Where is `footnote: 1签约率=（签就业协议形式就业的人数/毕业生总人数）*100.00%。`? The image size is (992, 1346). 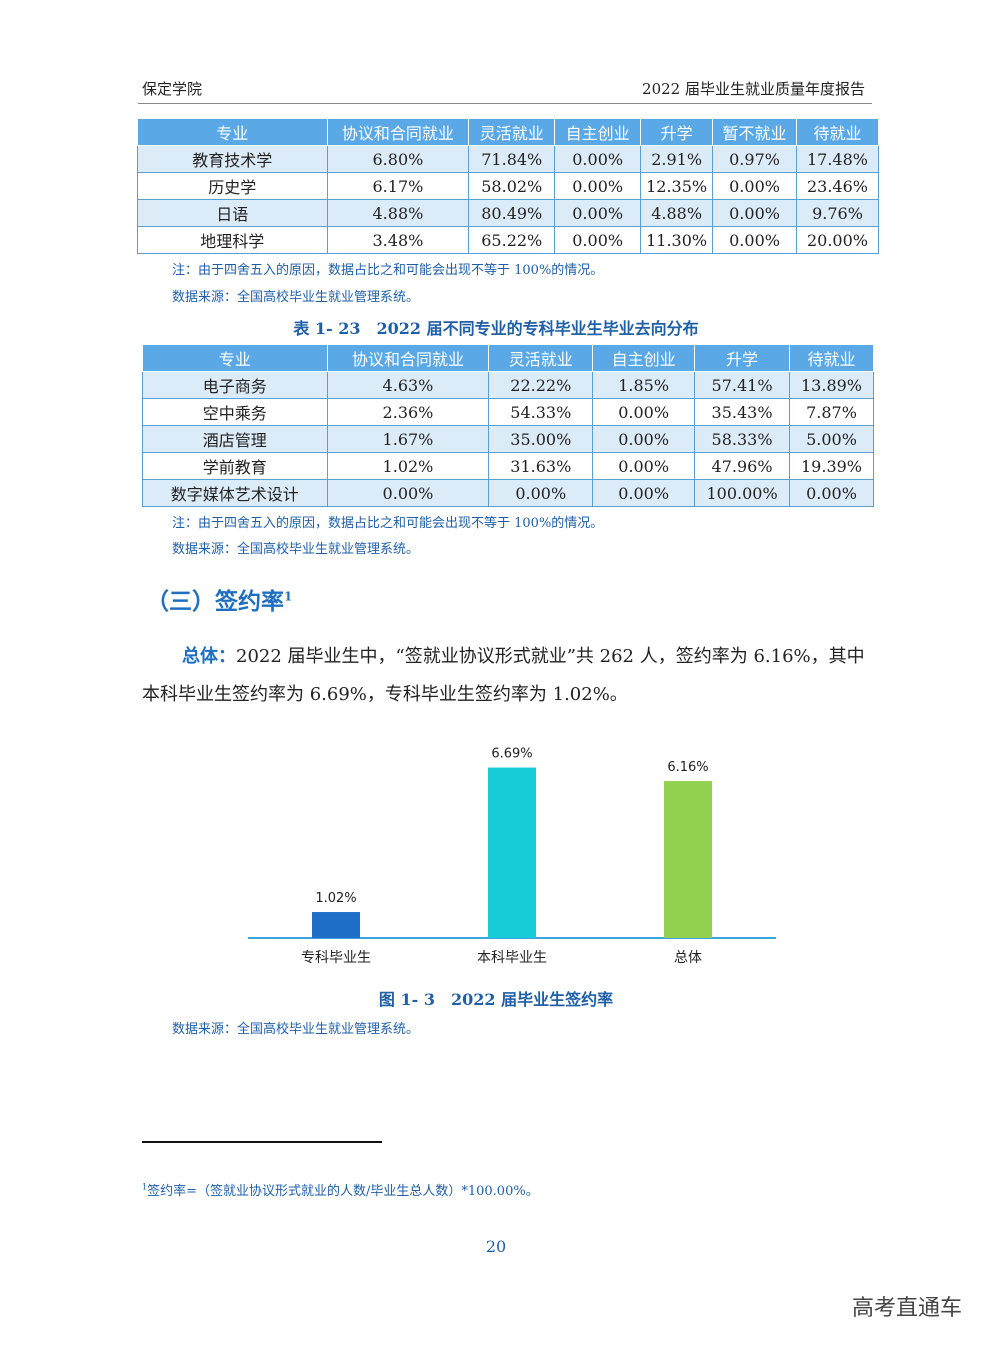
footnote: 1签约率=（签就业协议形式就业的人数/毕业生总人数）*100.00%。 is located at coordinates (340, 1189).